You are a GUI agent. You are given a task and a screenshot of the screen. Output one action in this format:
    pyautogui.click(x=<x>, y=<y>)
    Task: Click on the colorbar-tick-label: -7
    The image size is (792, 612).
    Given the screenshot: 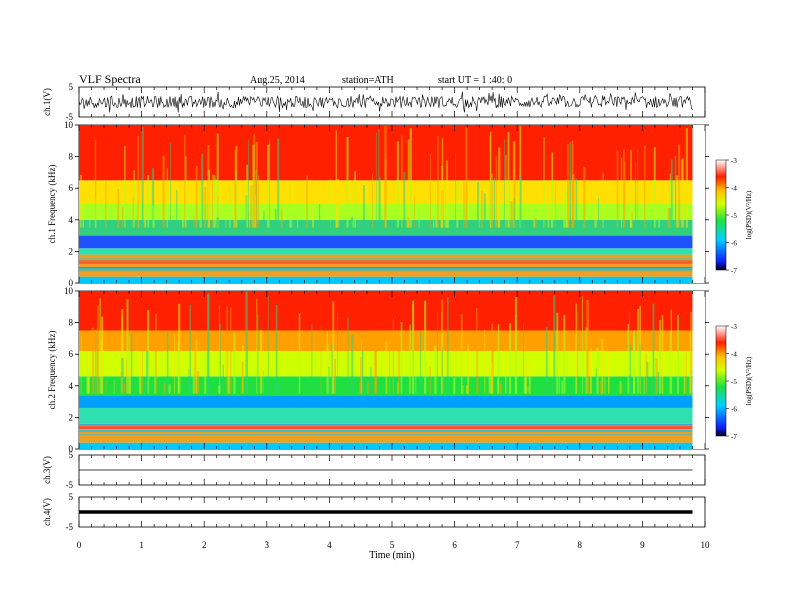 What is the action you would take?
    pyautogui.click(x=734, y=437)
    